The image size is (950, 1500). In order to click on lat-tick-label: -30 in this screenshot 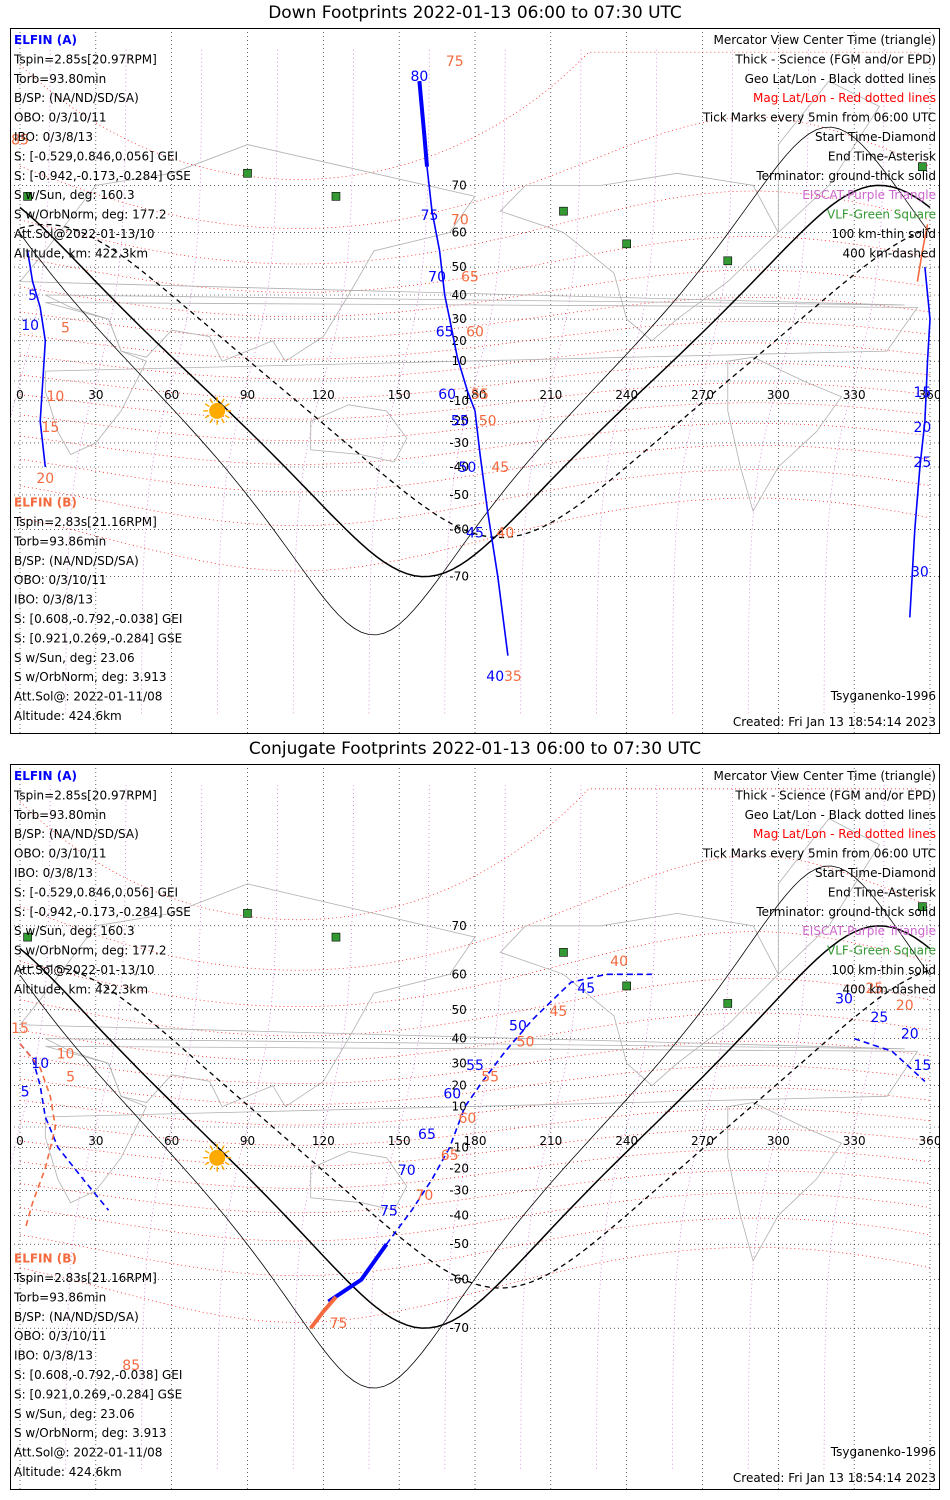, I will do `click(459, 443)`.